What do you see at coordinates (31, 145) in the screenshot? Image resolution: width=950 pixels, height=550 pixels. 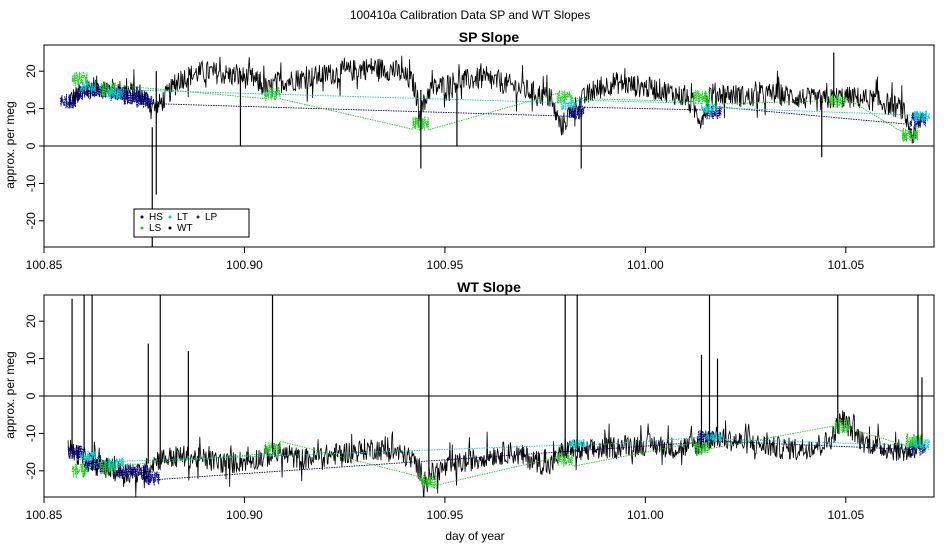 I see `sp-slope-ytick-label: 0` at bounding box center [31, 145].